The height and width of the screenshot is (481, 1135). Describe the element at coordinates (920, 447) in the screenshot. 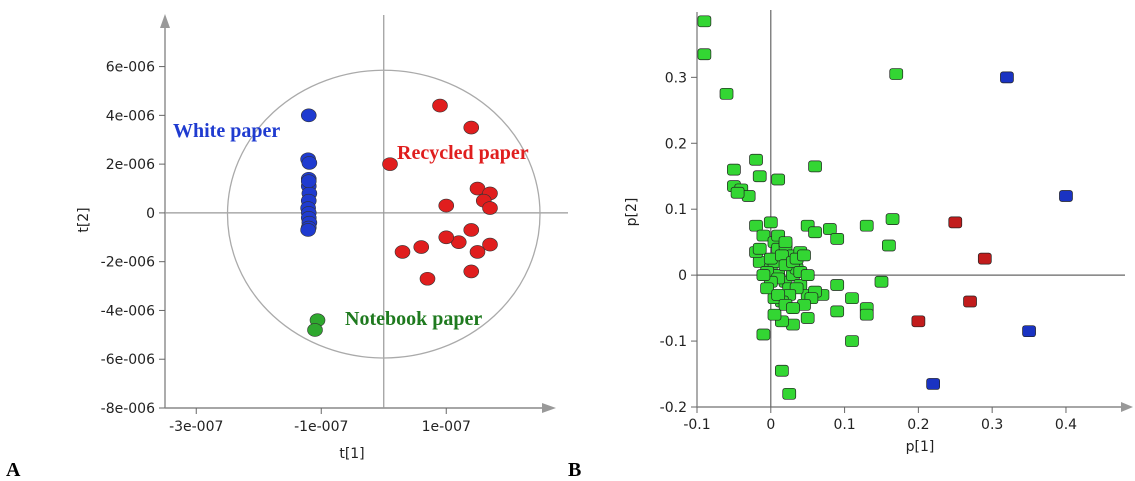

I see `x-axis-title: p[1]` at that location.